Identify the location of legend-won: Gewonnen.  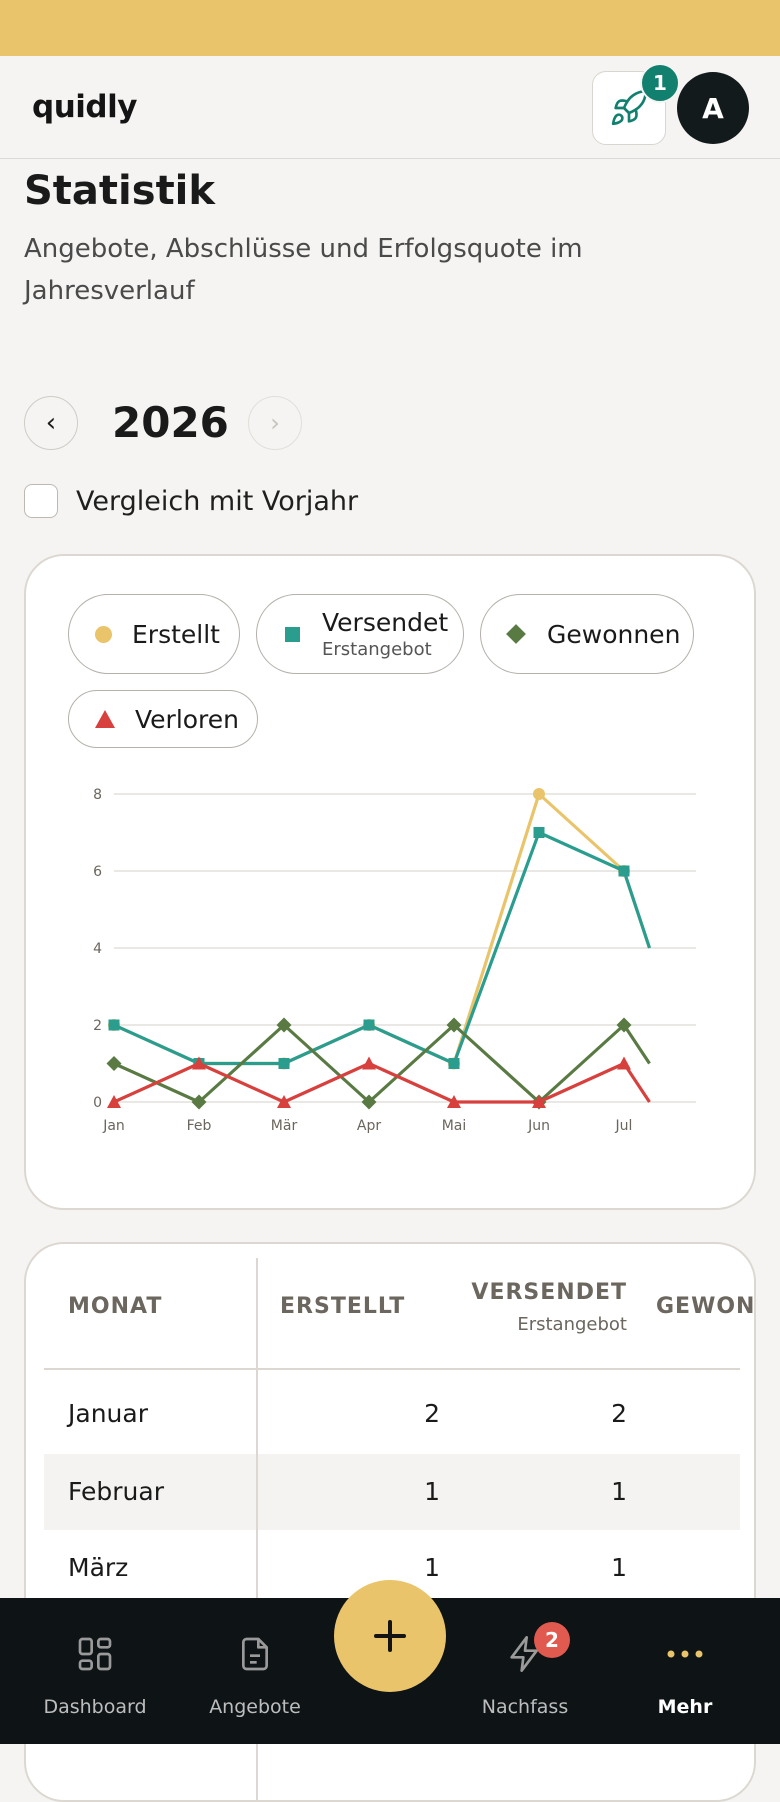
(587, 634).